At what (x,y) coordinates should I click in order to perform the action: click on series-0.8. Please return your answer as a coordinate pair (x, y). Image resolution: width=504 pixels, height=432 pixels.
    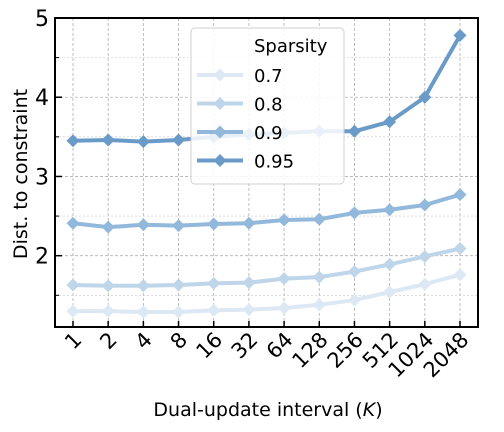
    Looking at the image, I should click on (266, 267).